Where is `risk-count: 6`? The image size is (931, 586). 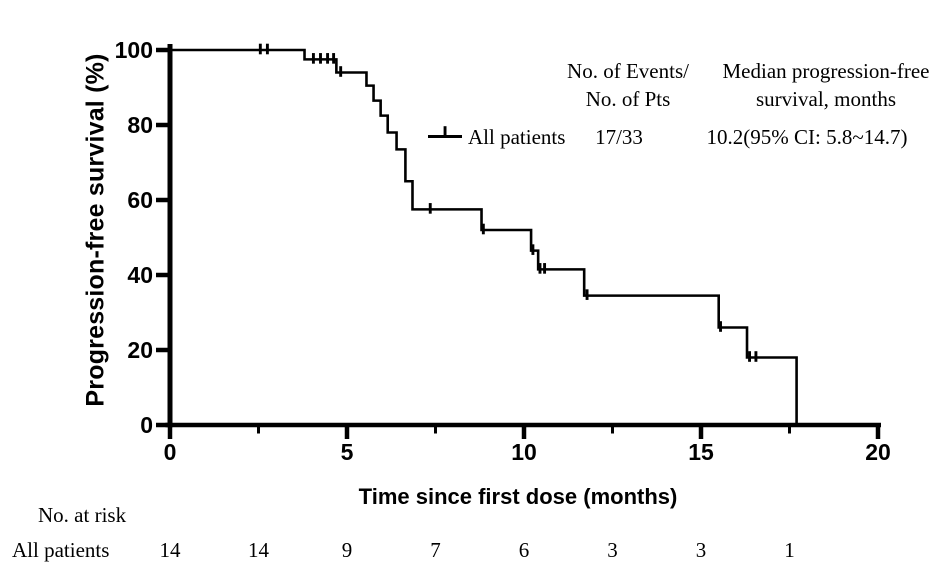
risk-count: 6 is located at coordinates (524, 550).